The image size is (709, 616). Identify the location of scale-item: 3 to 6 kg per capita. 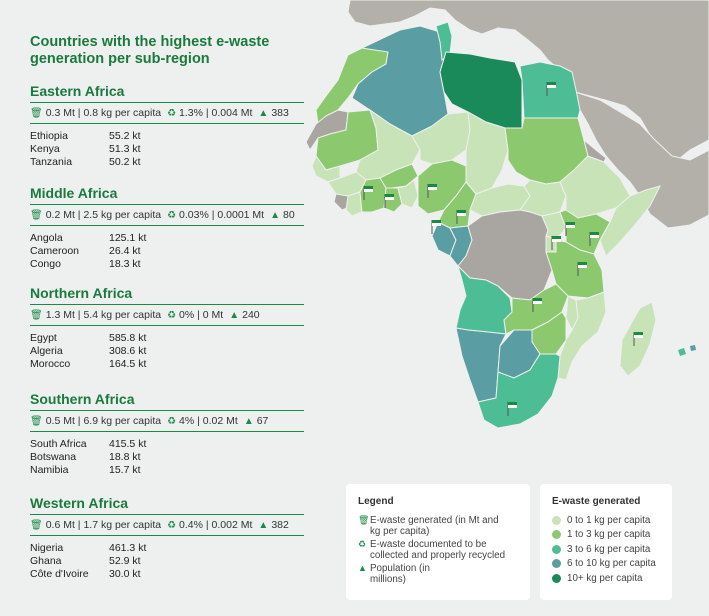
(606, 549).